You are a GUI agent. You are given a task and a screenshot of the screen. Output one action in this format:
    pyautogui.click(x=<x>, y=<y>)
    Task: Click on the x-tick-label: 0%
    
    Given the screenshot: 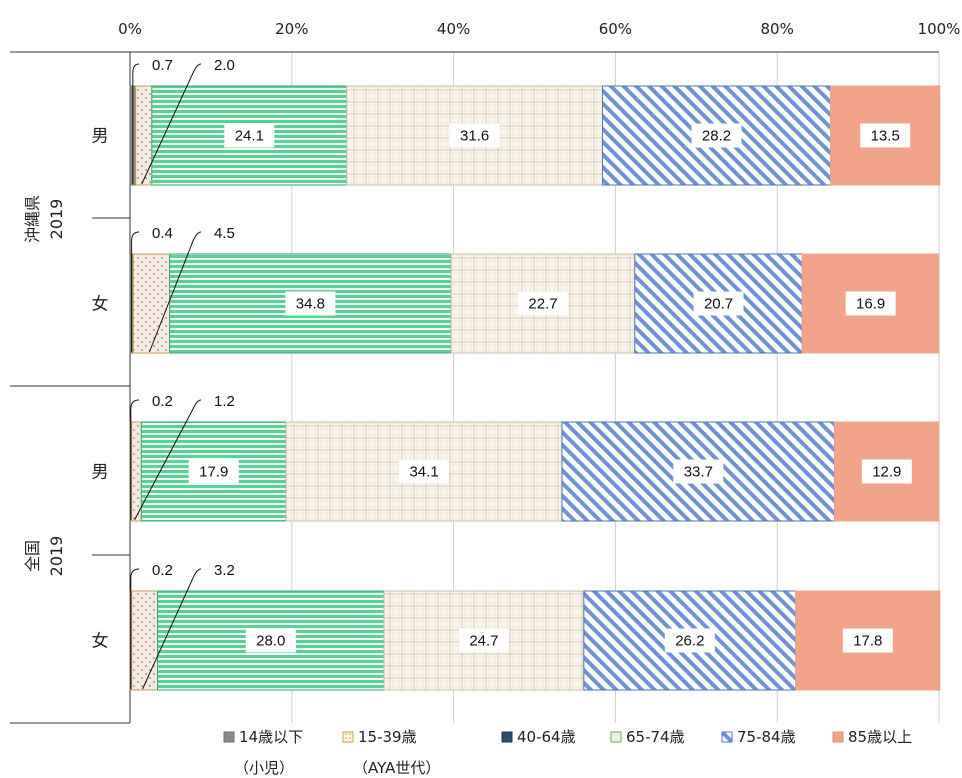 What is the action you would take?
    pyautogui.click(x=130, y=29)
    